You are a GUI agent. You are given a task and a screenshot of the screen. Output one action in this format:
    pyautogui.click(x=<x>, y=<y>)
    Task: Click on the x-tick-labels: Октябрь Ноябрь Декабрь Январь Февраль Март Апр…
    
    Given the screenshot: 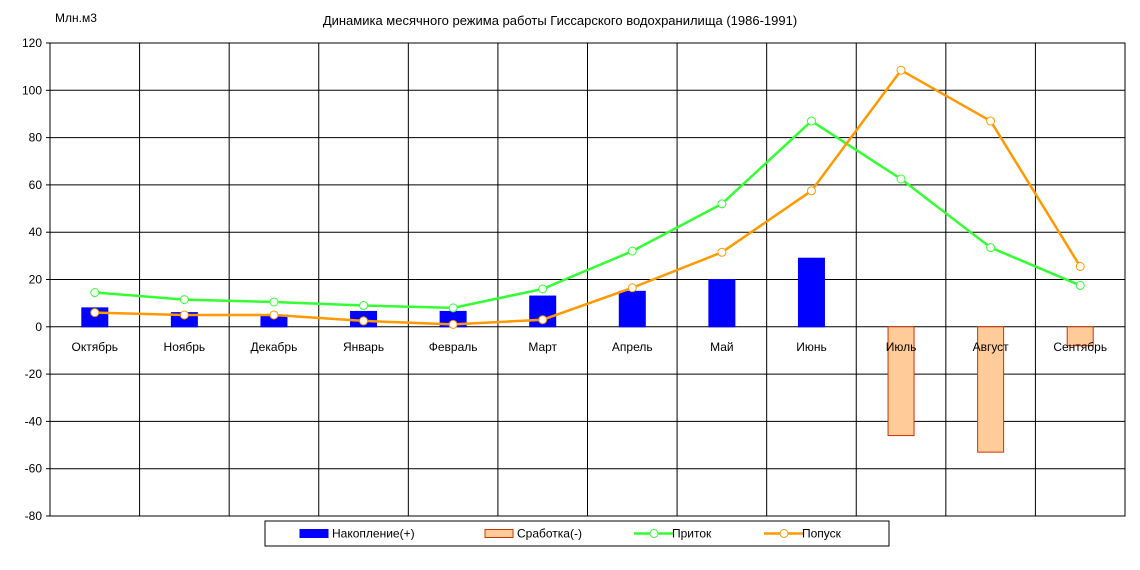 What is the action you would take?
    pyautogui.click(x=590, y=347)
    